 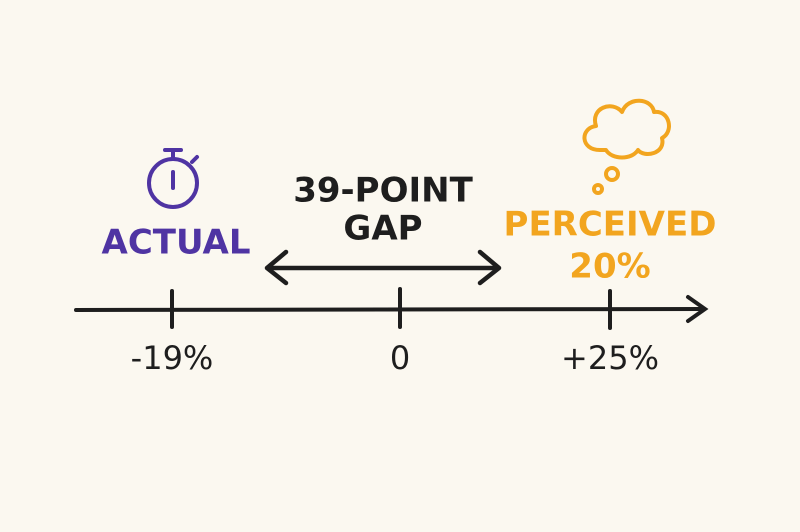 What do you see at coordinates (383, 267) in the screenshot?
I see `gap-arrow` at bounding box center [383, 267].